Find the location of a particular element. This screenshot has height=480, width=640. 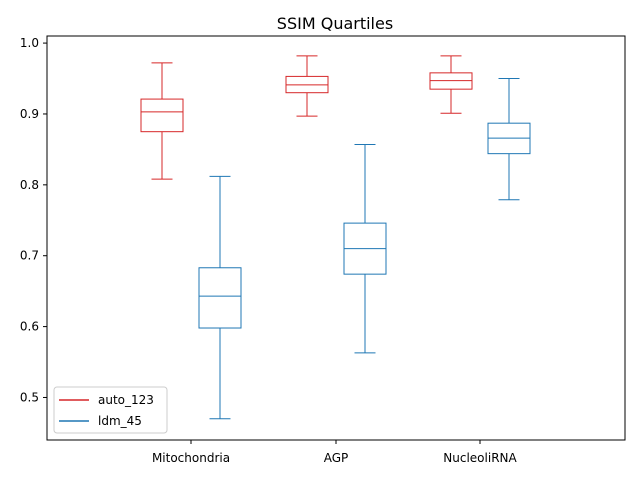

box-ldm_45-nucleolirna is located at coordinates (509, 139).